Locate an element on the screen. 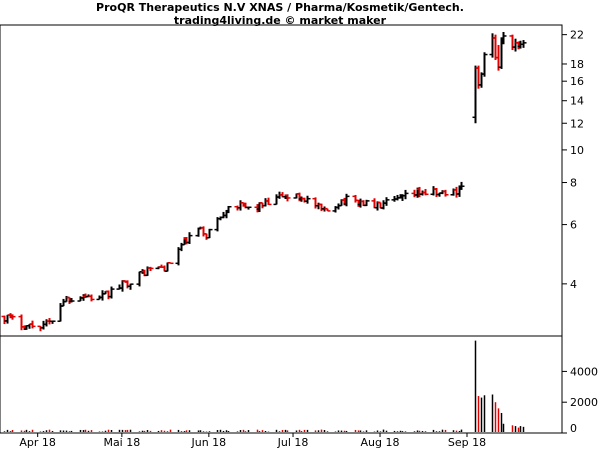 This screenshot has height=450, width=600. price-tick-label: 4 is located at coordinates (573, 284).